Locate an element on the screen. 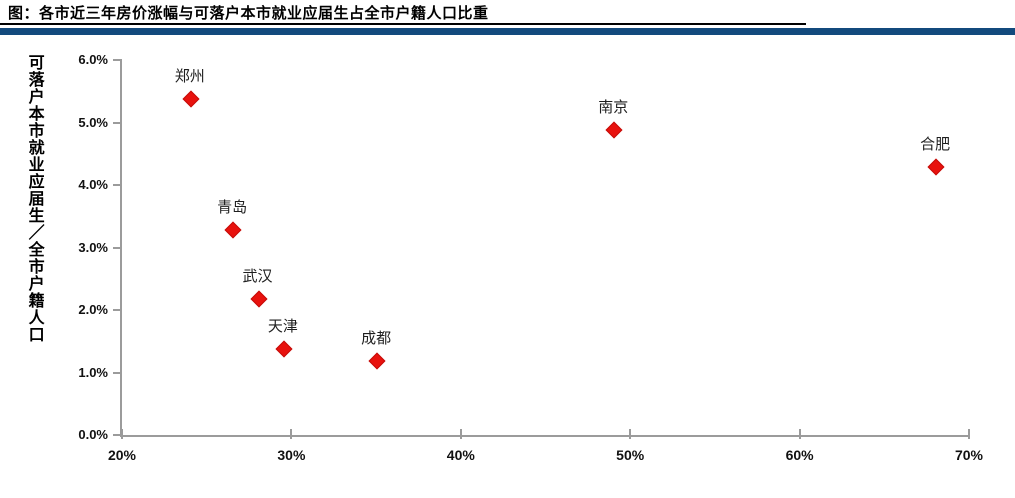 This screenshot has width=1015, height=498. data-point-city-label: 南京 is located at coordinates (613, 106).